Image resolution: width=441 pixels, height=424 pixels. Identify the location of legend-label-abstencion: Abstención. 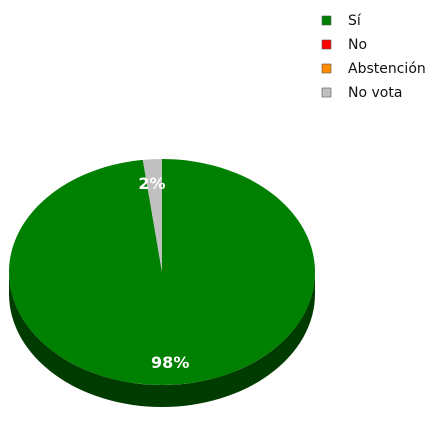
(387, 69).